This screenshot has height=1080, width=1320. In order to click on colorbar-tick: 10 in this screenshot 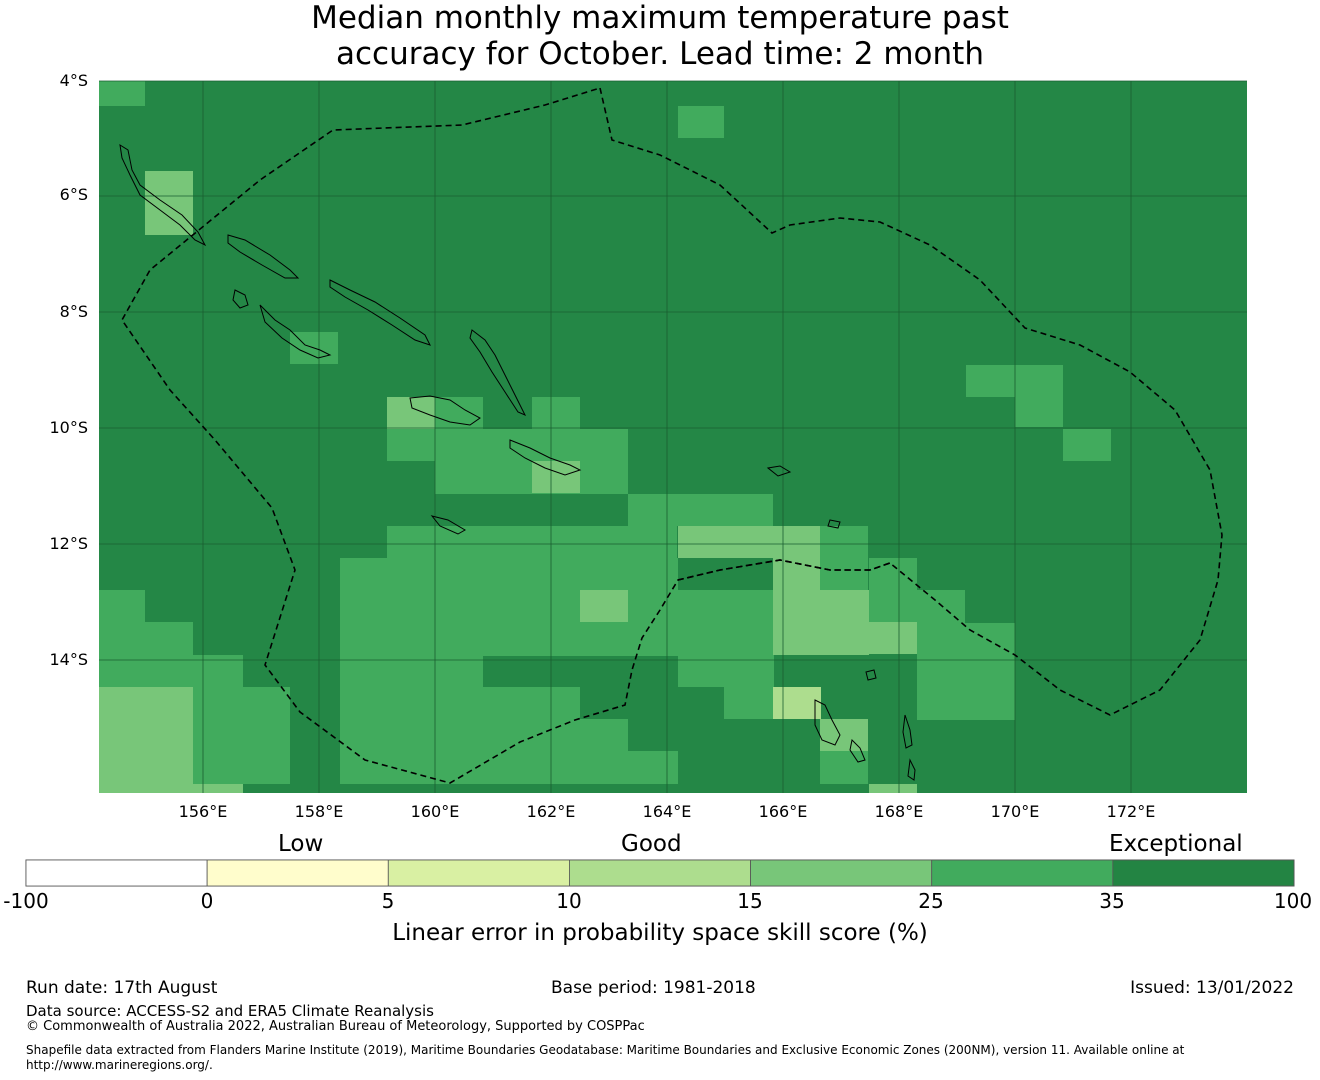, I will do `click(569, 901)`.